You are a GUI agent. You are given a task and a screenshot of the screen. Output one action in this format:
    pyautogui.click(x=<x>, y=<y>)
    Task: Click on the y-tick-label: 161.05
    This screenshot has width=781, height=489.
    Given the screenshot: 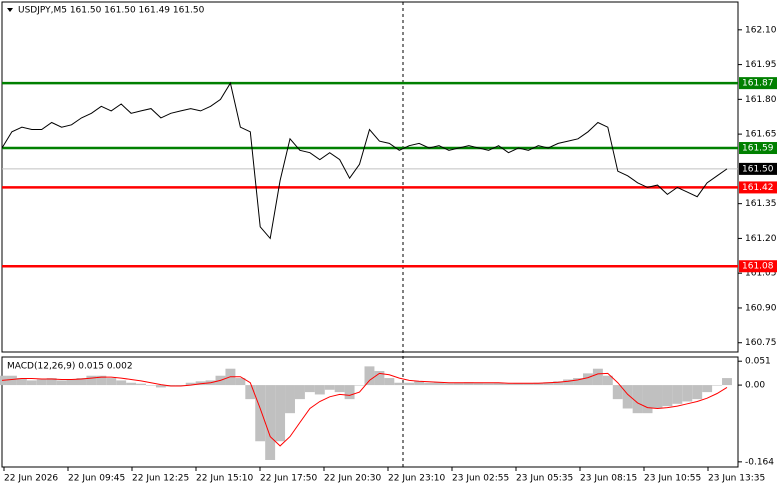 What is the action you would take?
    pyautogui.click(x=761, y=274)
    